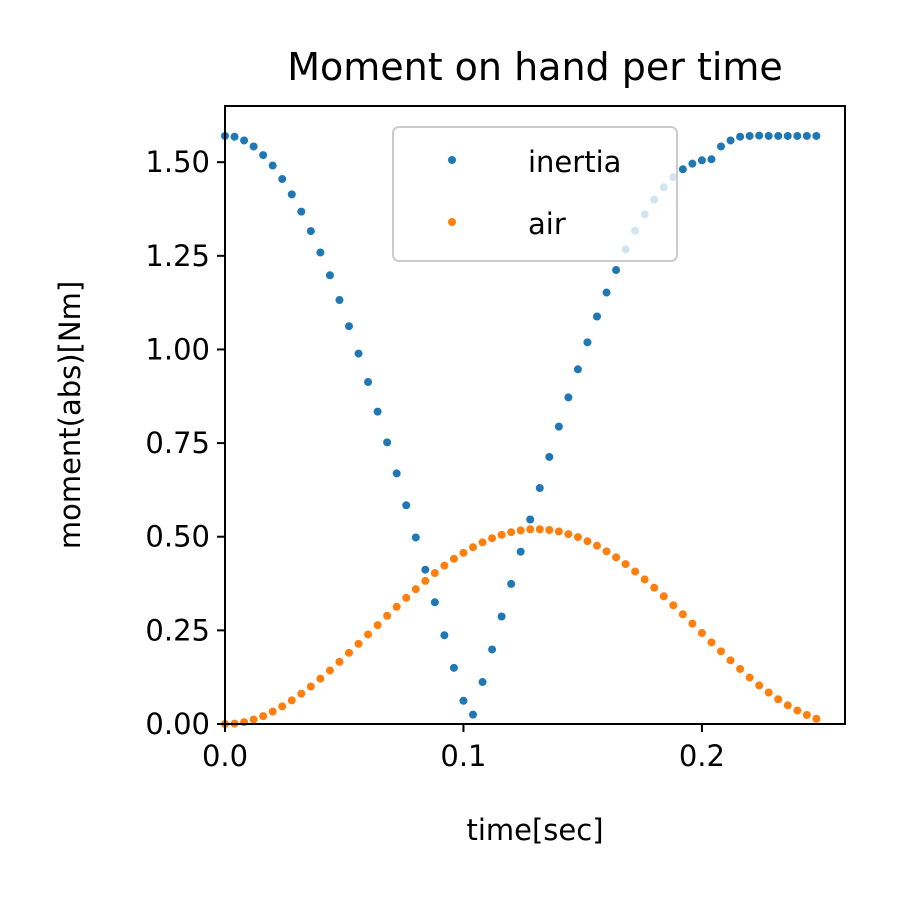 This screenshot has height=900, width=900. Describe the element at coordinates (177, 537) in the screenshot. I see `y-tick-label: 0.50` at that location.